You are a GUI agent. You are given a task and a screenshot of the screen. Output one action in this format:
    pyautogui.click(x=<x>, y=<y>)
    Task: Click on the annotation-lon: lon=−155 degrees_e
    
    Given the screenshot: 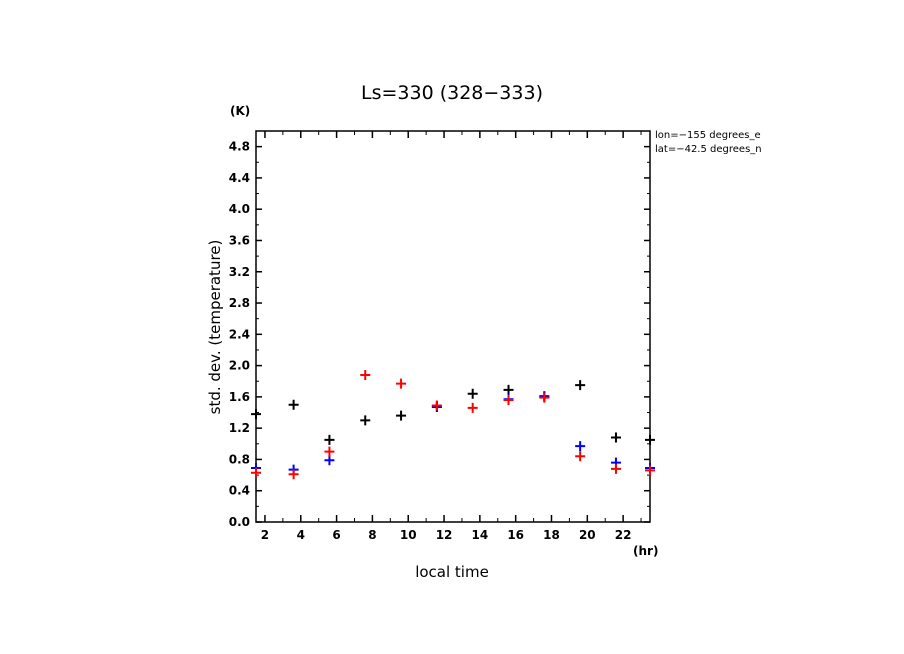 What is the action you would take?
    pyautogui.click(x=708, y=135)
    